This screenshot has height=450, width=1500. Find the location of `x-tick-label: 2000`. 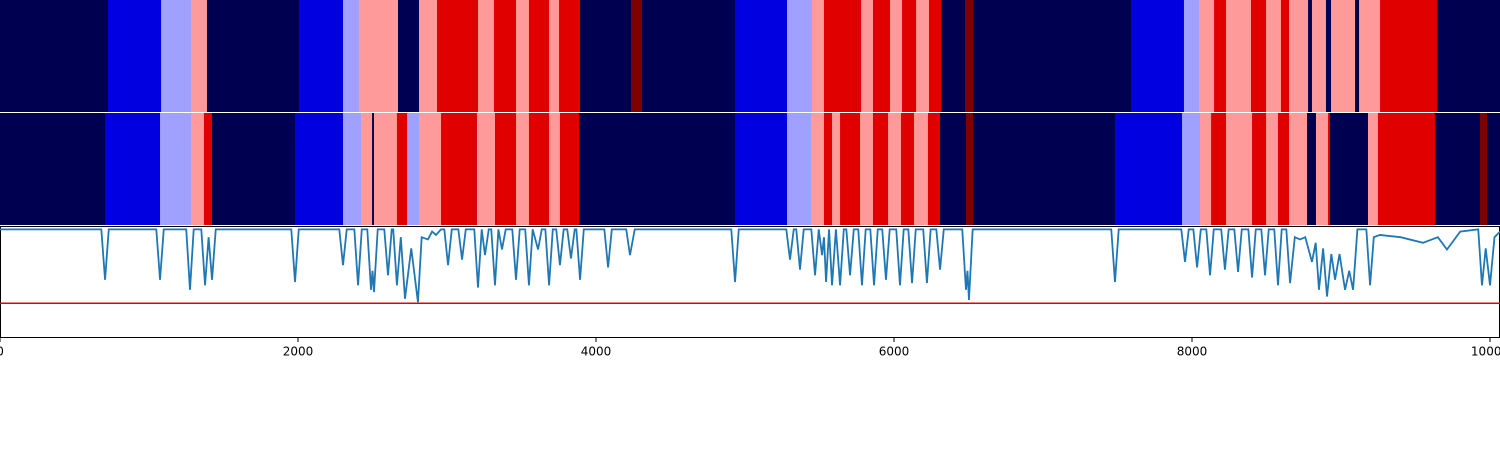

x-tick-label: 2000 is located at coordinates (298, 352).